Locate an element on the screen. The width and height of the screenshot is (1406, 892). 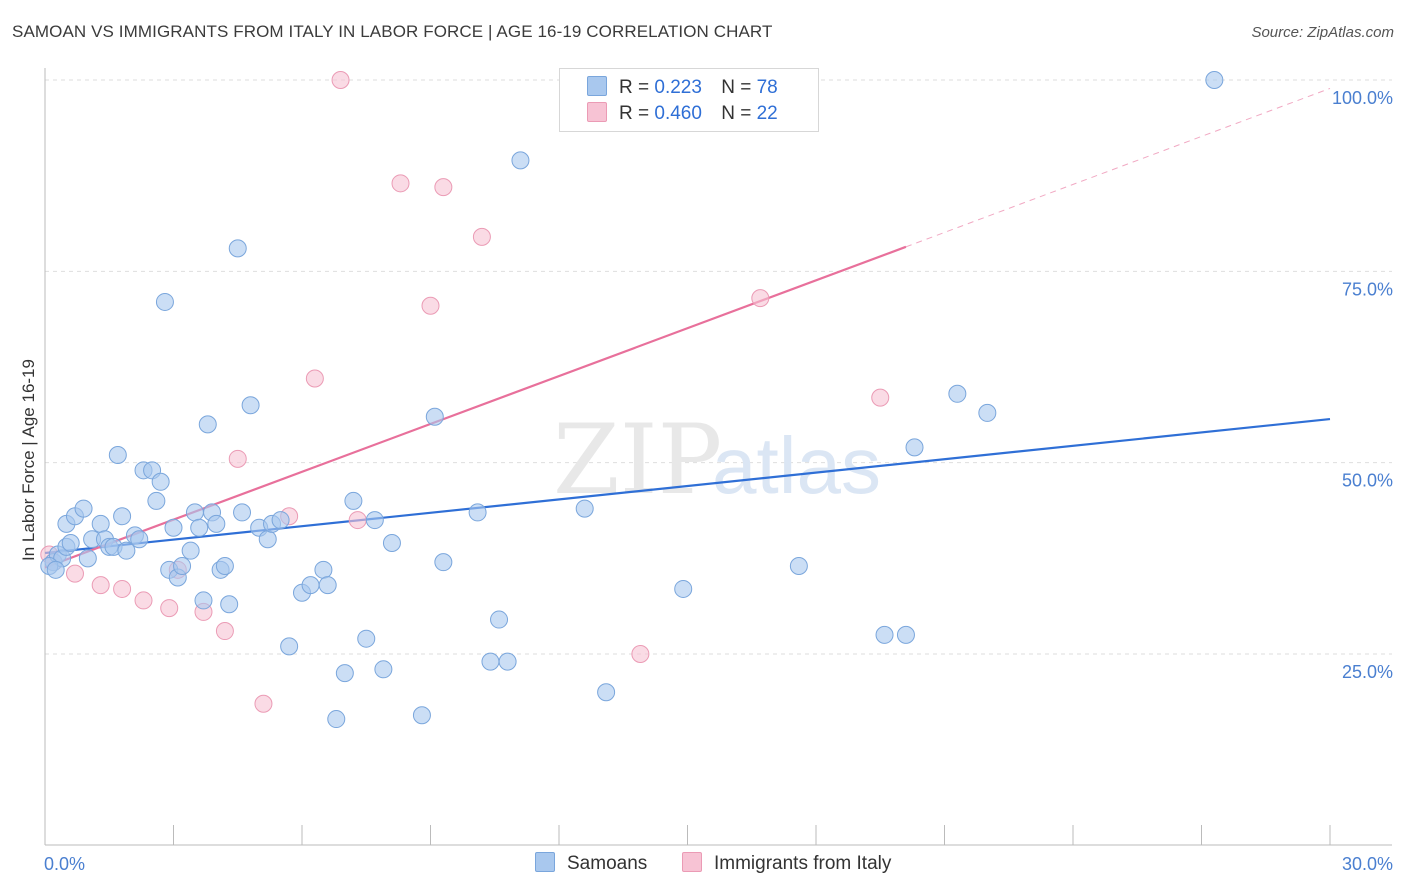
italy-swatch is located at coordinates (597, 112).